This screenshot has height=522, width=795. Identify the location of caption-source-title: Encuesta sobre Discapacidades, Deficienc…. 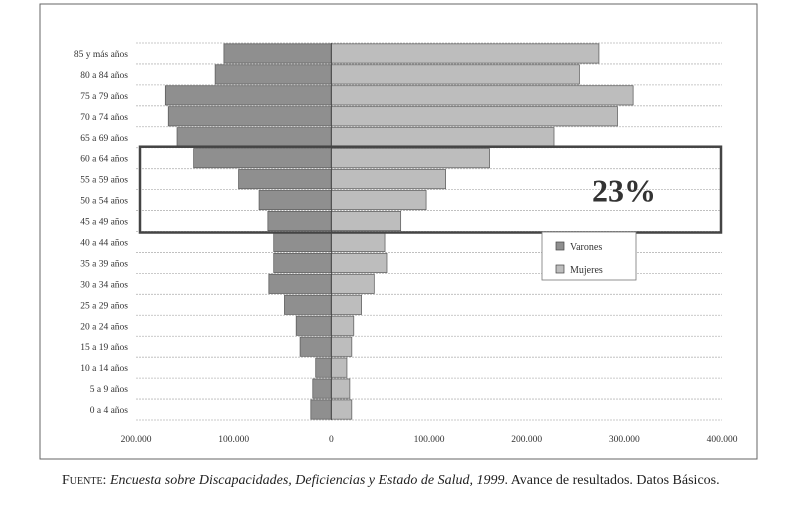
(307, 480).